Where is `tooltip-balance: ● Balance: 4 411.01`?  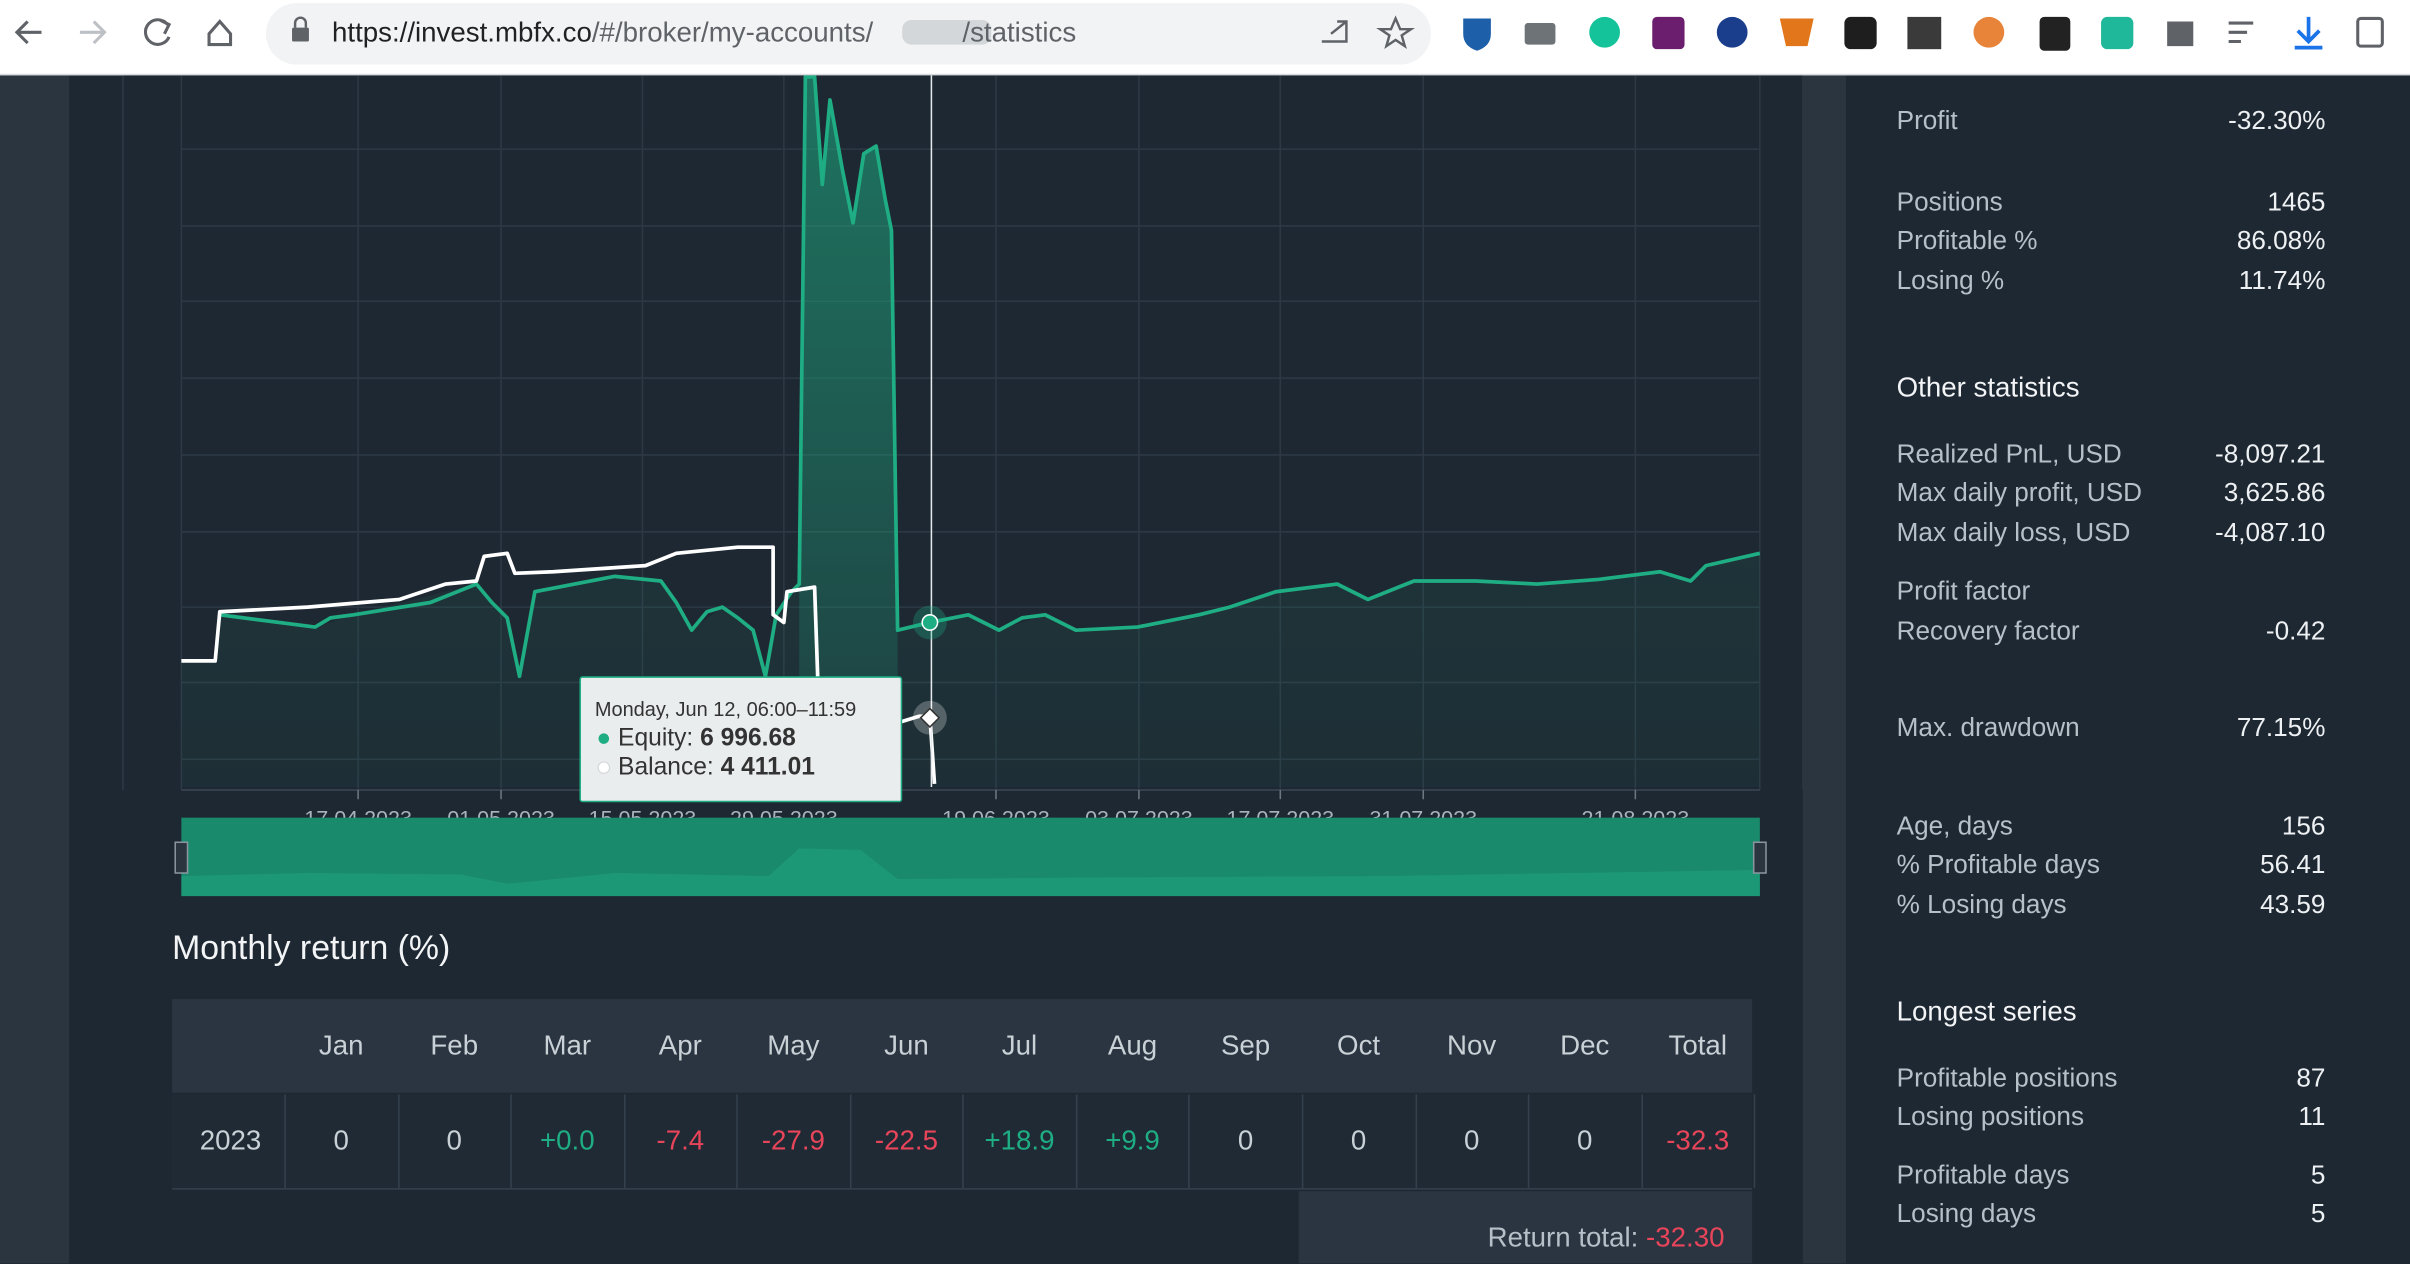
tooltip-balance: ● Balance: 4 411.01 is located at coordinates (705, 767).